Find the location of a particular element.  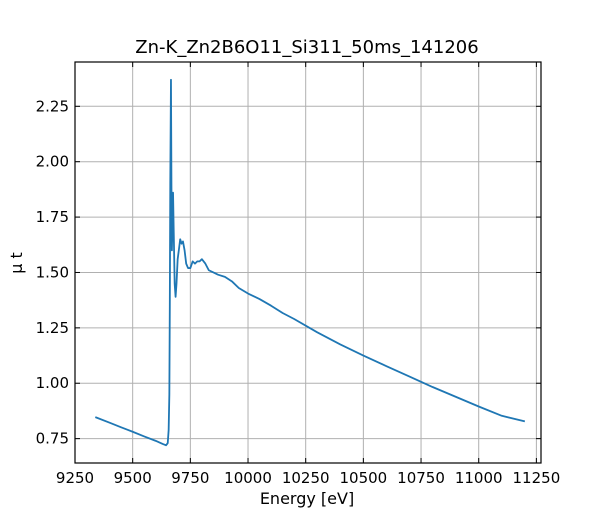

x-axis-label: Energy [eV] is located at coordinates (307, 498).